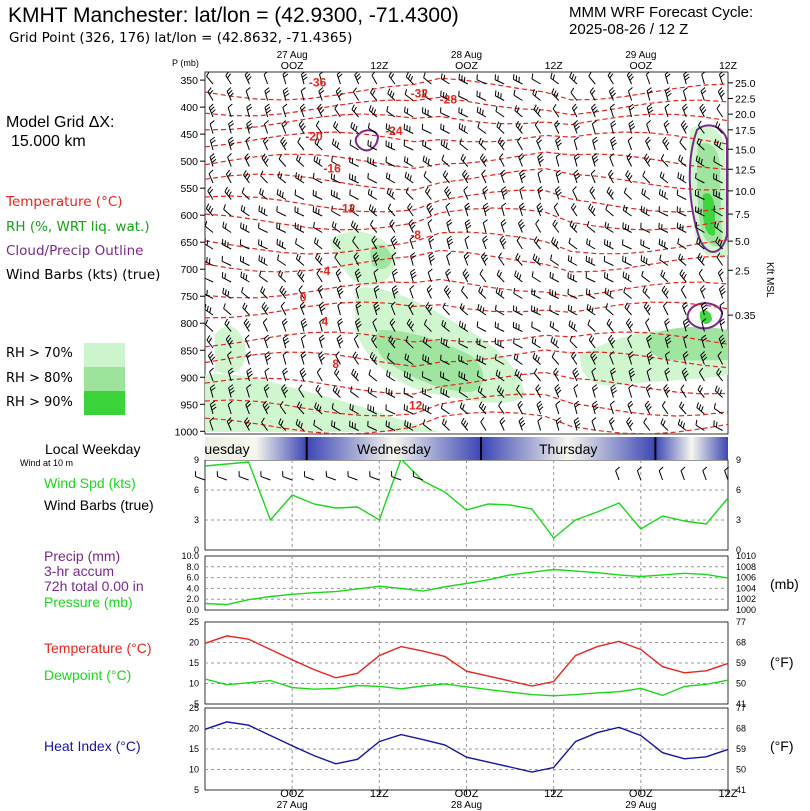  What do you see at coordinates (746, 556) in the screenshot?
I see `right-tick-label: 1010` at bounding box center [746, 556].